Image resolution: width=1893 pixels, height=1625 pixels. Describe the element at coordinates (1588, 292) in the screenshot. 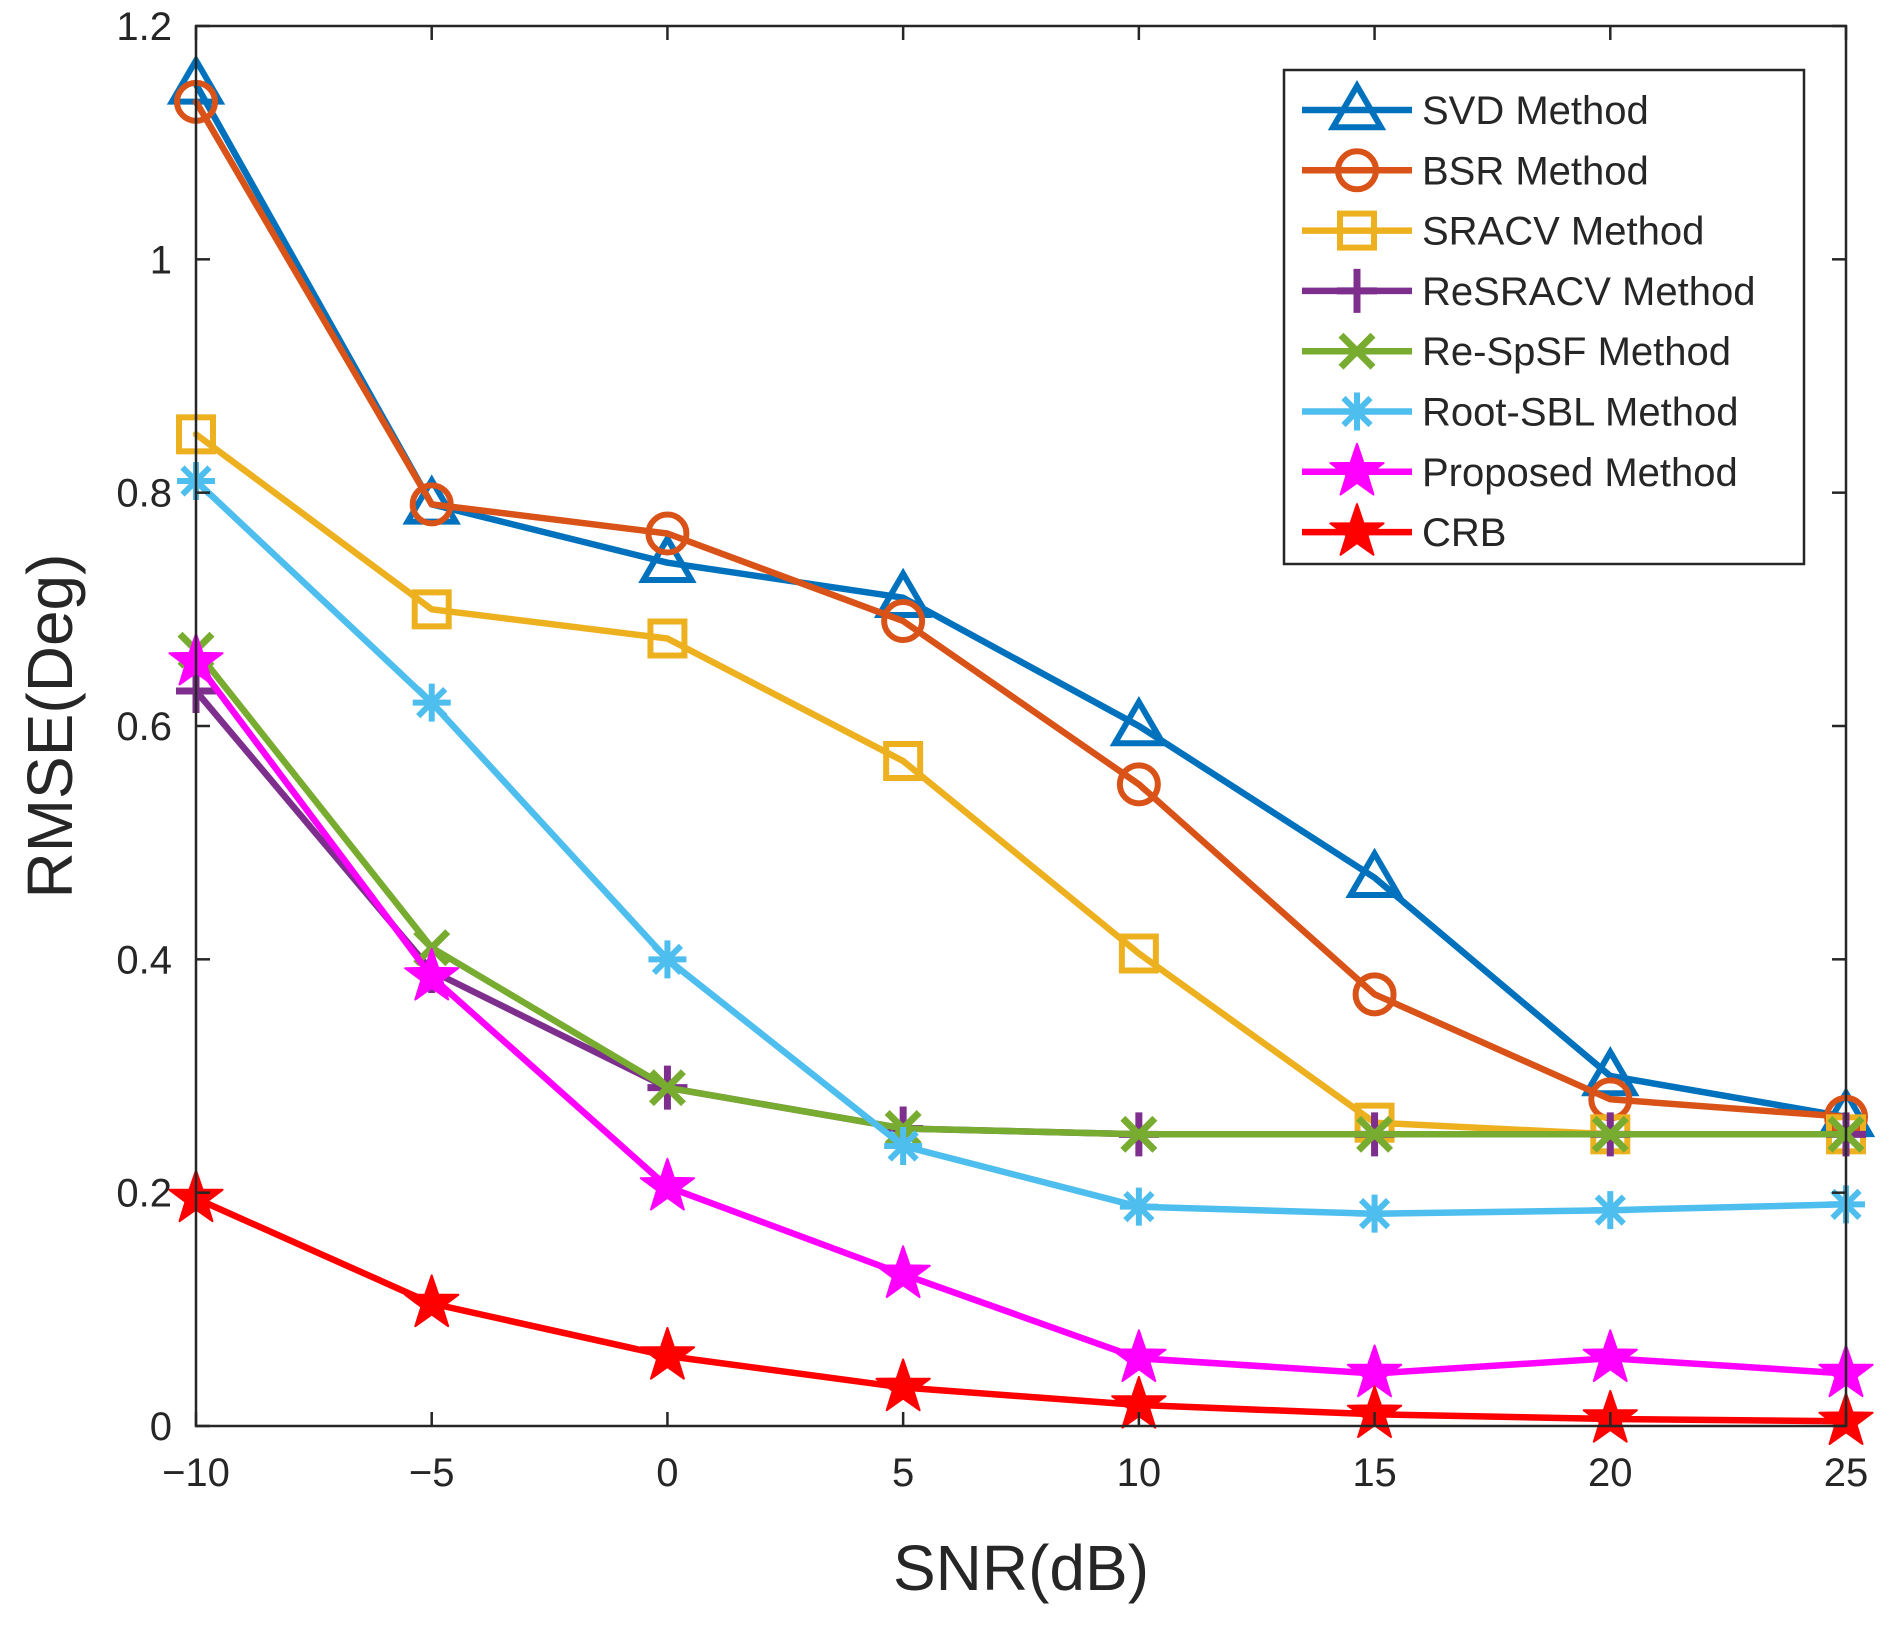

I see `legend-label: ReSRACV Method` at that location.